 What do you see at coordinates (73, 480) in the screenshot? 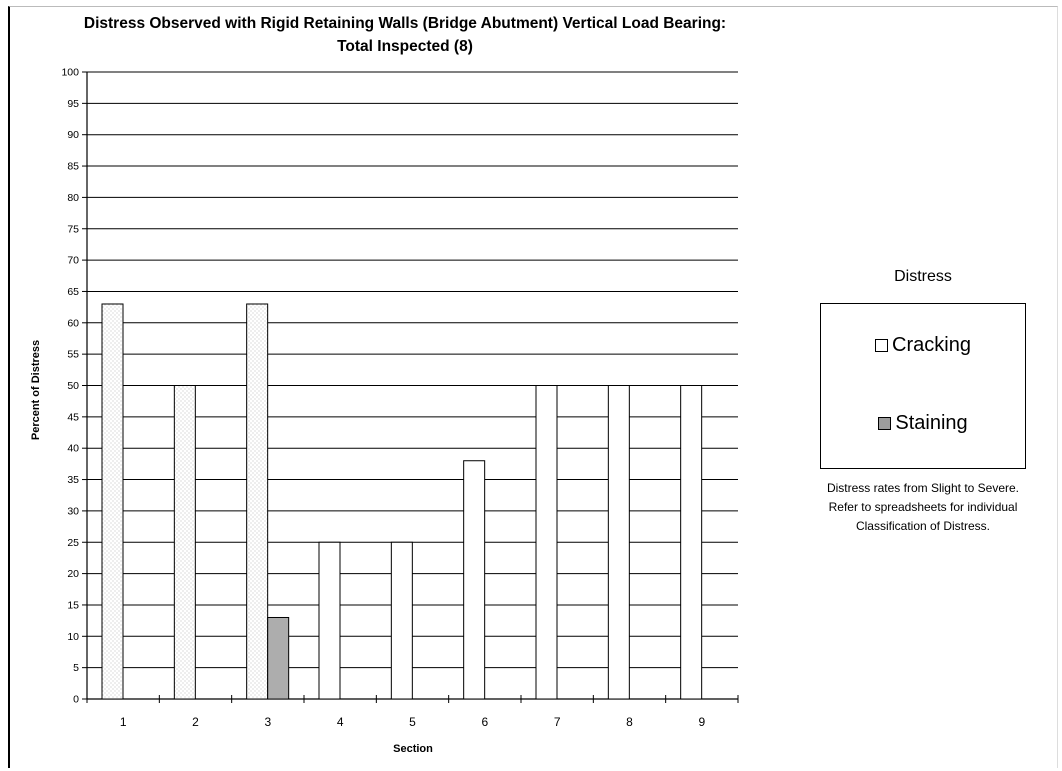
I see `y-tick-label: 35` at bounding box center [73, 480].